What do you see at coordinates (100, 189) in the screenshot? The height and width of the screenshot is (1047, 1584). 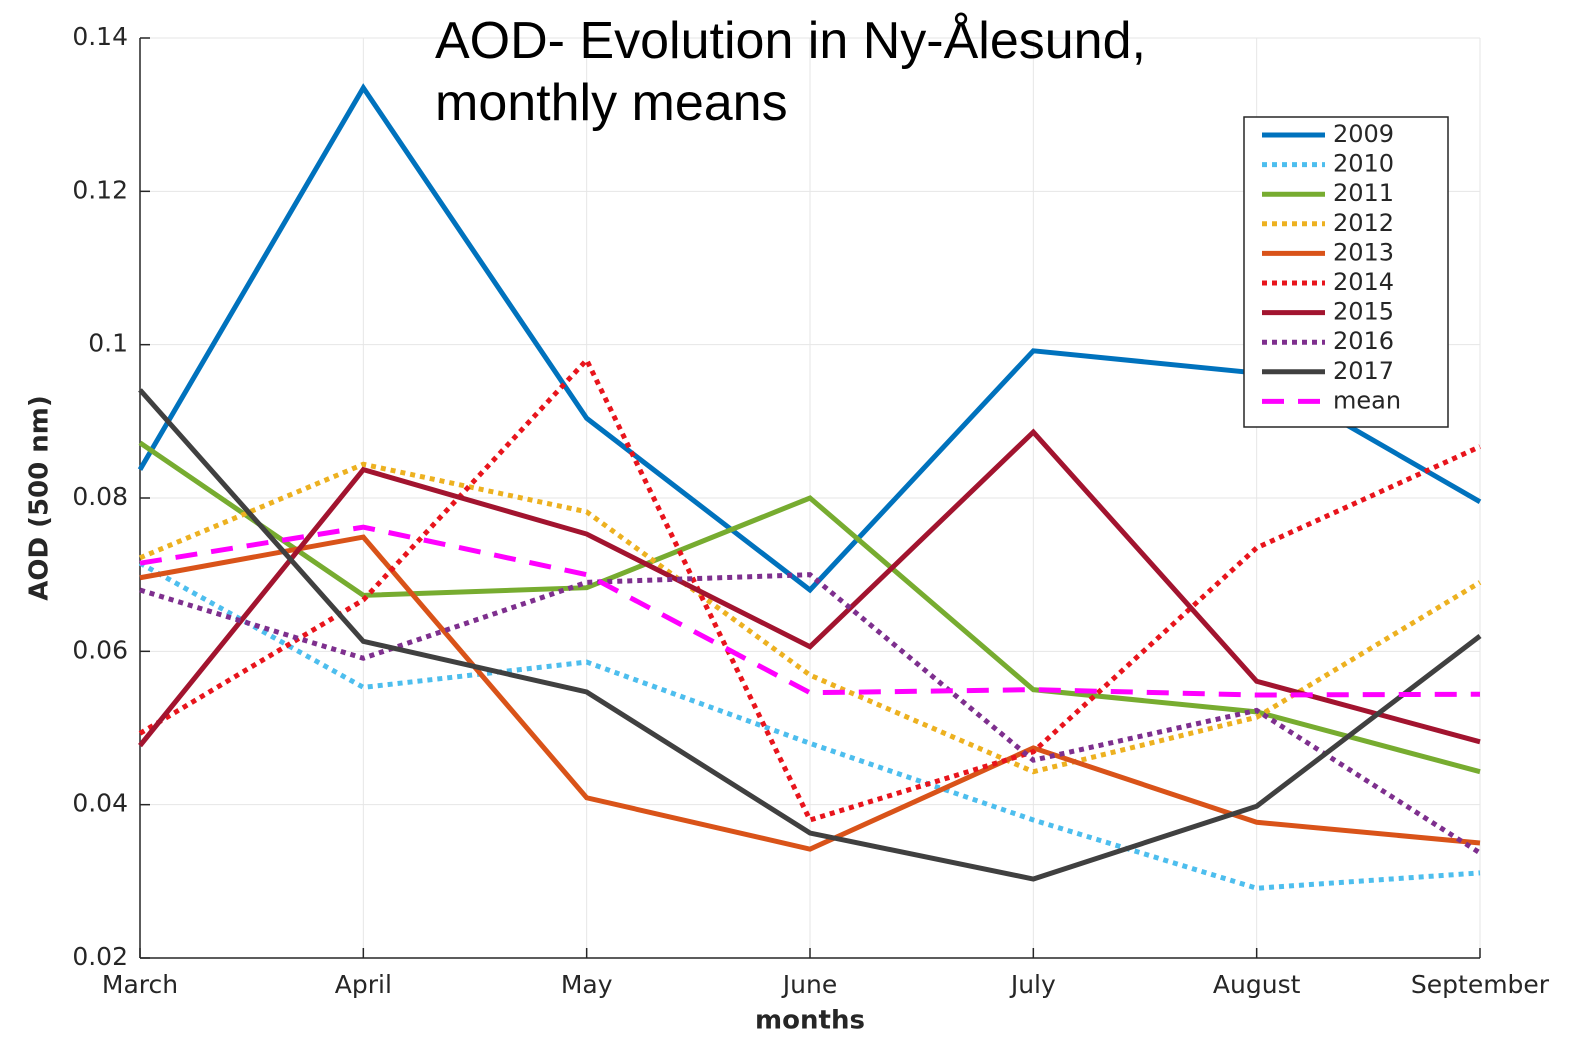 I see `y-tick-label: 0.12` at bounding box center [100, 189].